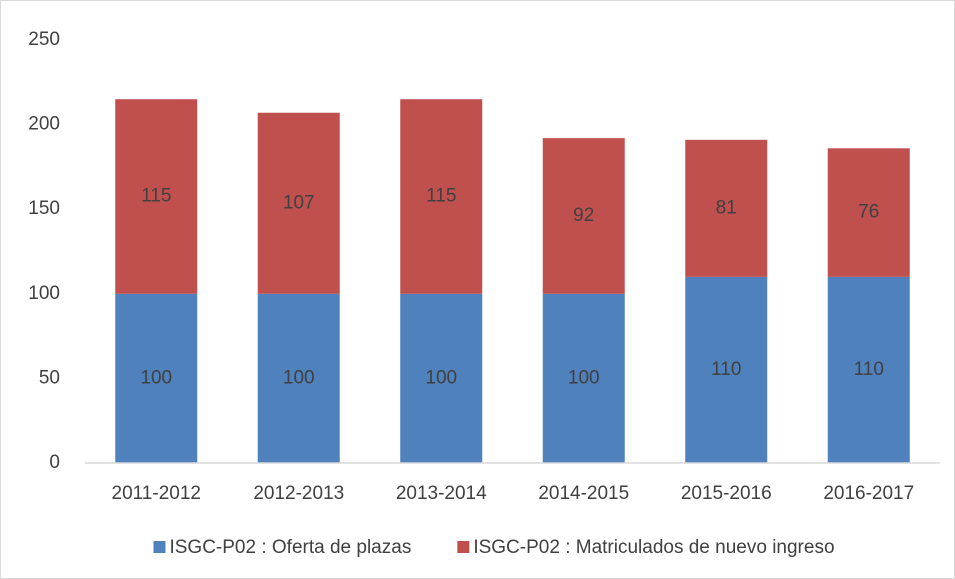  I want to click on y-tick-label: 250, so click(44, 39).